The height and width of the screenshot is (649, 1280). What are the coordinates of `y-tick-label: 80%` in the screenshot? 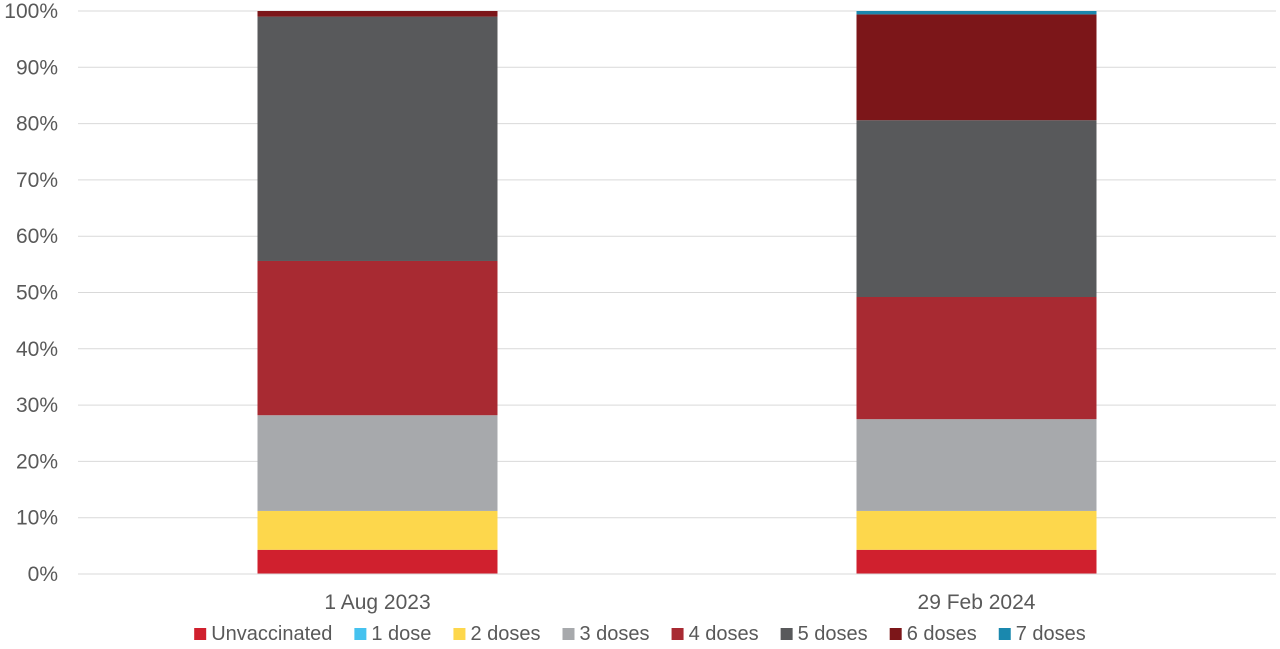 It's located at (37, 124).